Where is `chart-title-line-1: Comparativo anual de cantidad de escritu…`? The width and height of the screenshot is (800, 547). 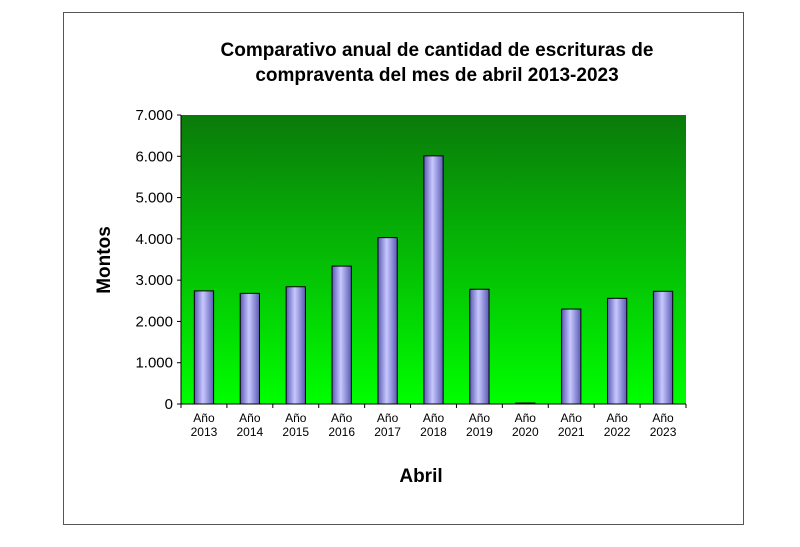
chart-title-line-1: Comparativo anual de cantidad de escritu… is located at coordinates (437, 50).